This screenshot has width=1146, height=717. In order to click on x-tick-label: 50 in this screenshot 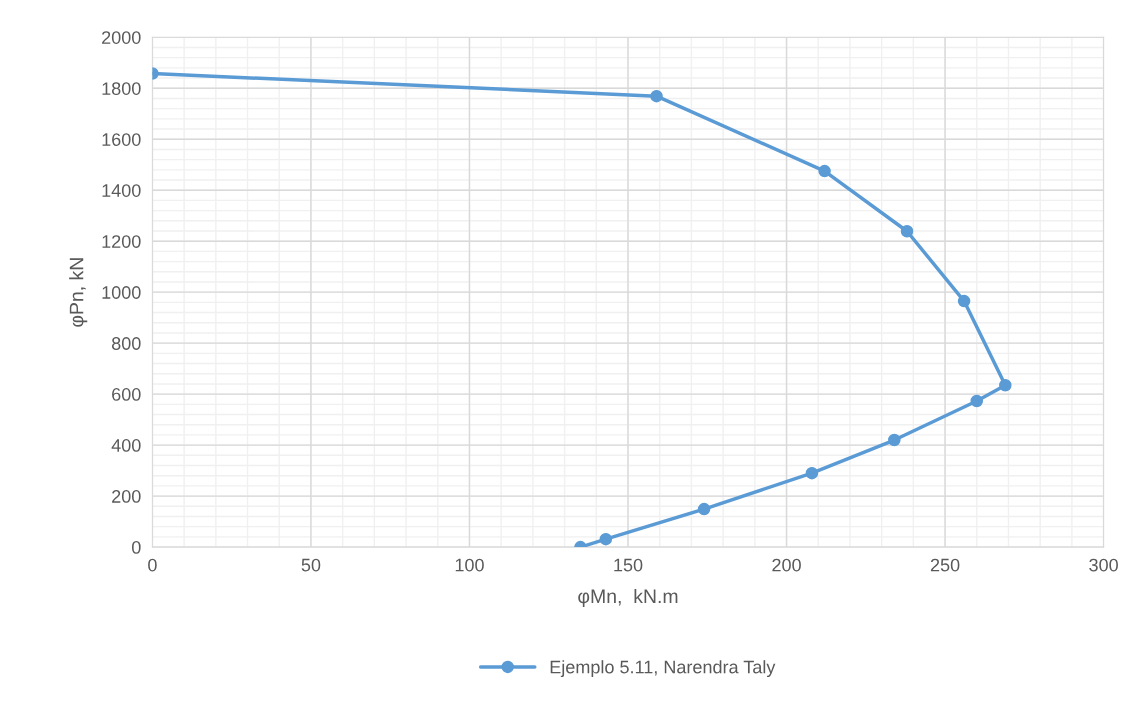, I will do `click(311, 565)`.